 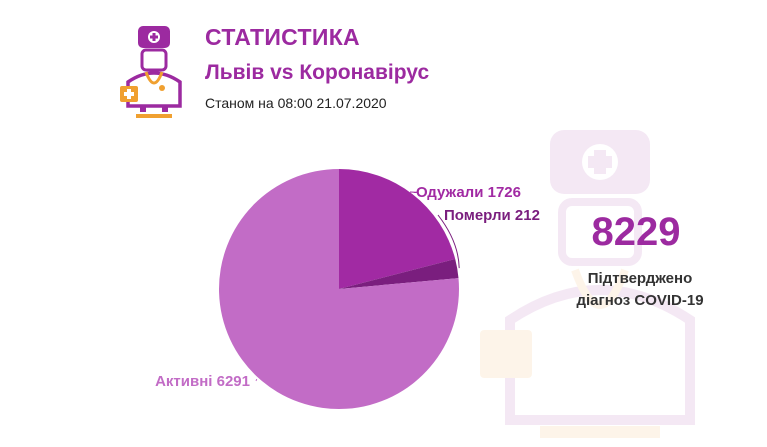 What do you see at coordinates (468, 192) in the screenshot?
I see `pie-label-recovered: Одужали 1726` at bounding box center [468, 192].